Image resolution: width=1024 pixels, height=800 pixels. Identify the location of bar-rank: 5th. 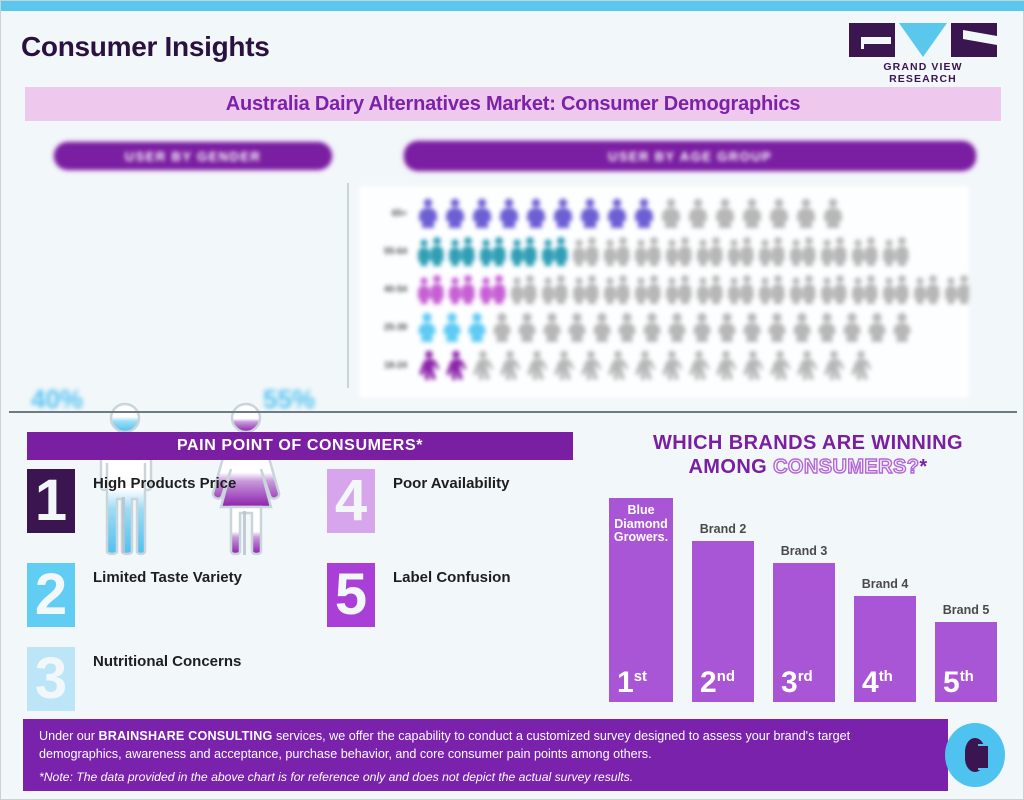
(958, 682).